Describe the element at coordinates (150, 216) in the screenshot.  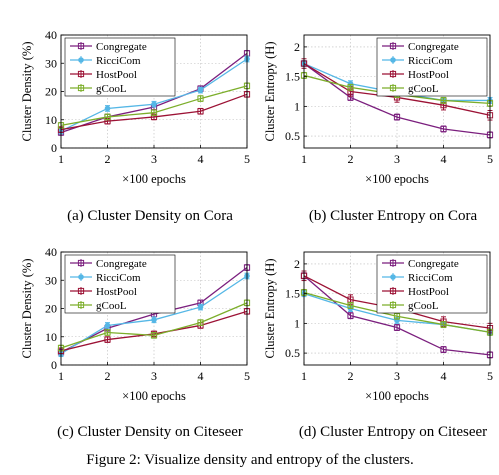
I see `panel-caption: (a) Cluster Density on Cora` at that location.